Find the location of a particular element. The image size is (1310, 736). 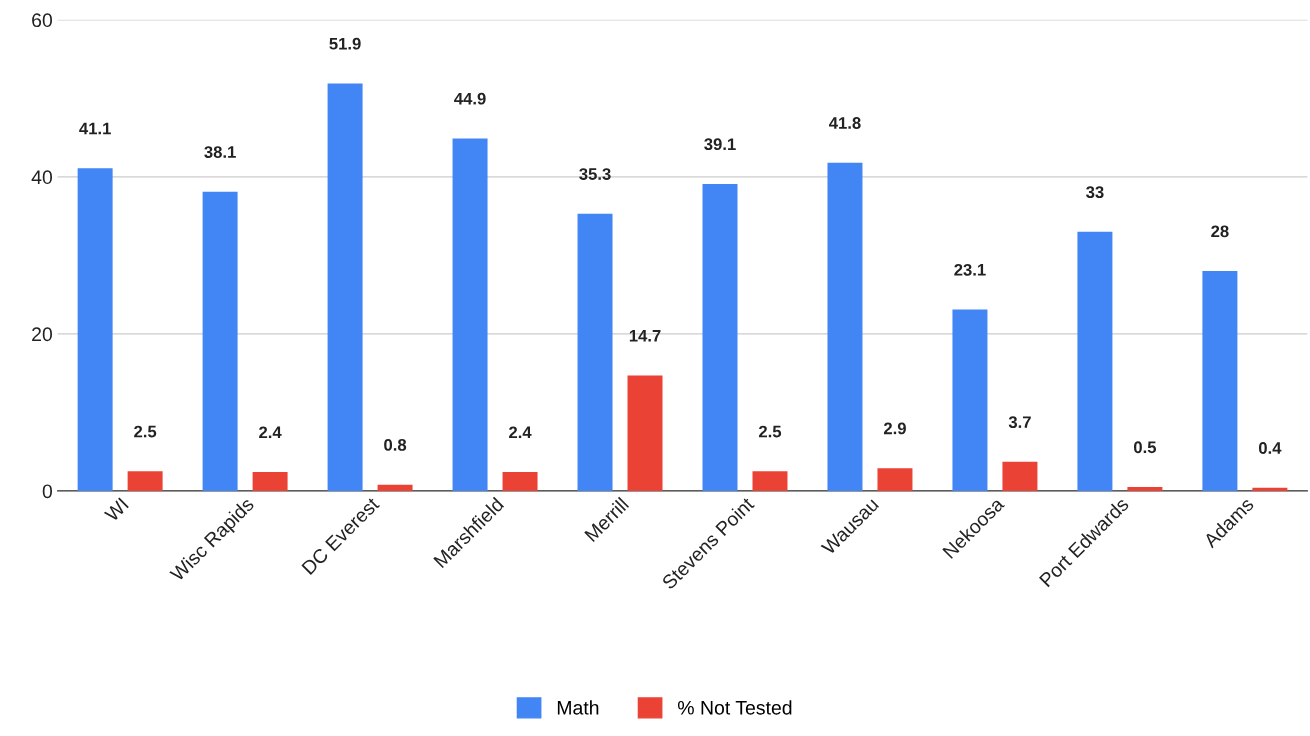

data-label: 28 is located at coordinates (1220, 231).